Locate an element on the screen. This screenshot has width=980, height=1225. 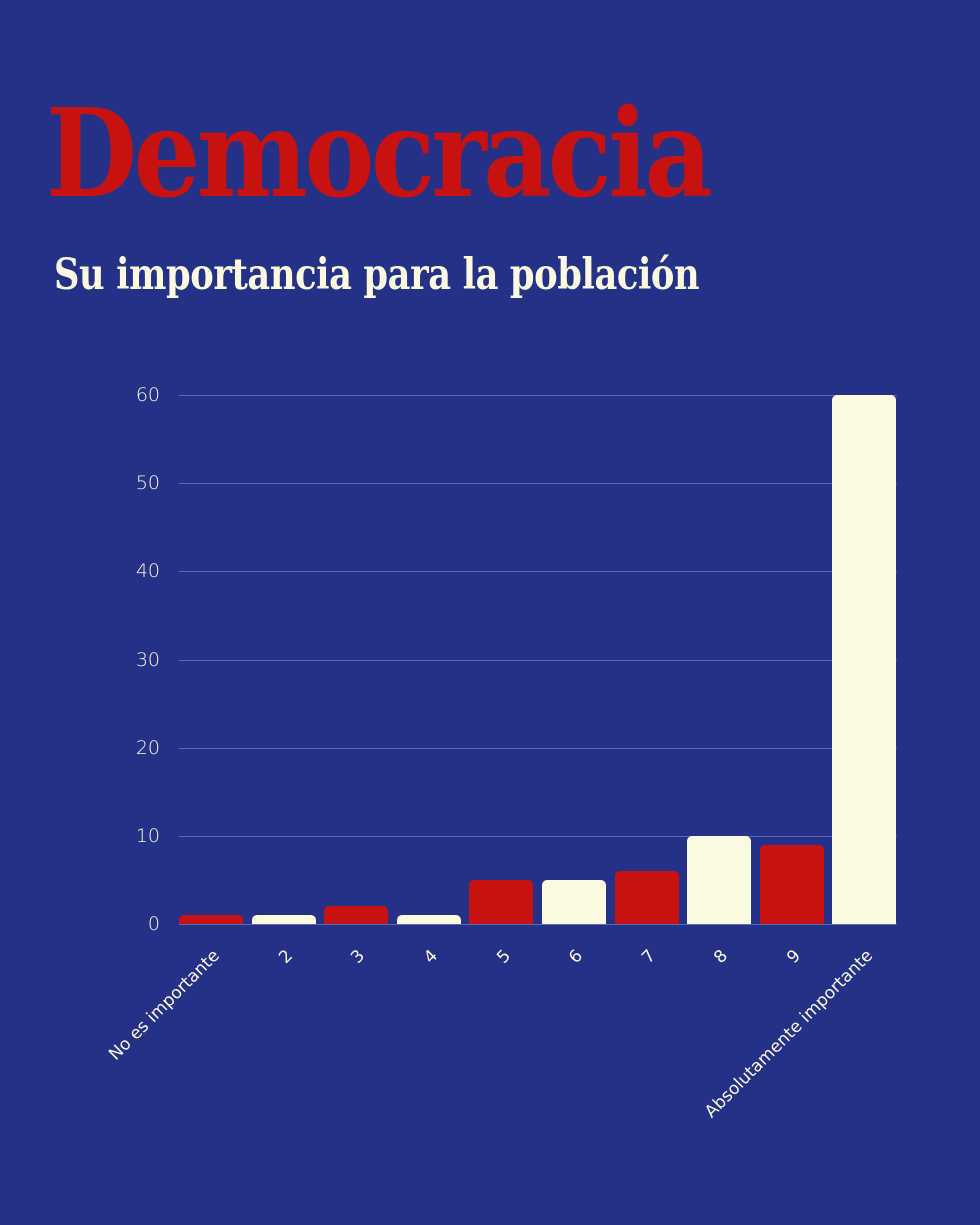
x-tick-label: 9 is located at coordinates (794, 956).